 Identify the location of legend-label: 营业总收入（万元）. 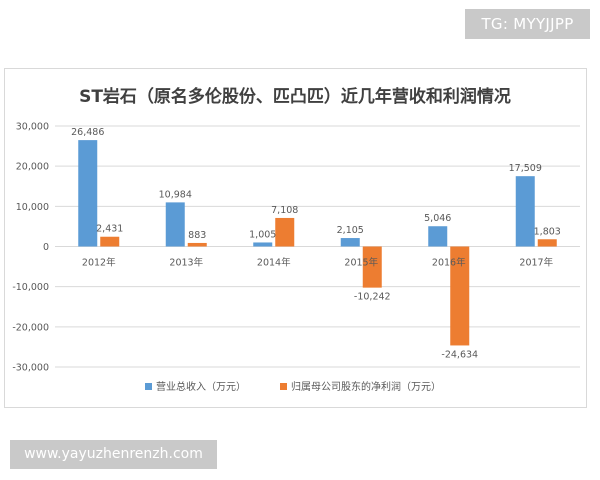
(201, 386).